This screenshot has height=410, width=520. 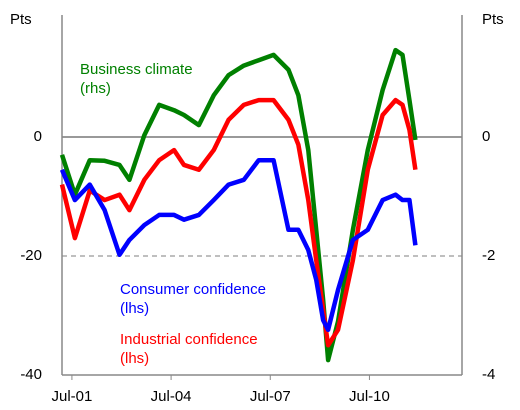 I want to click on annotation: Consumer confidence (lhs), so click(x=193, y=299).